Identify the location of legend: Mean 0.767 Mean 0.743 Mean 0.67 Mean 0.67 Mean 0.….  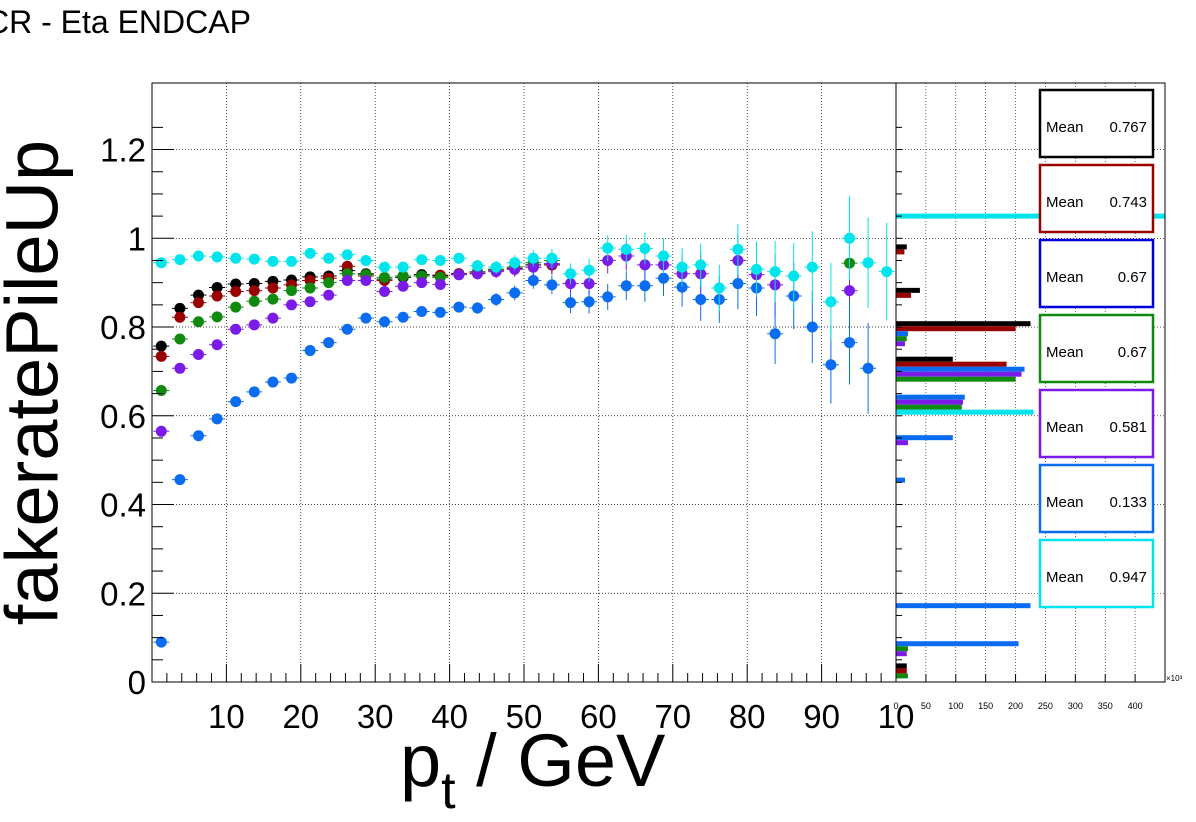
(1096, 348).